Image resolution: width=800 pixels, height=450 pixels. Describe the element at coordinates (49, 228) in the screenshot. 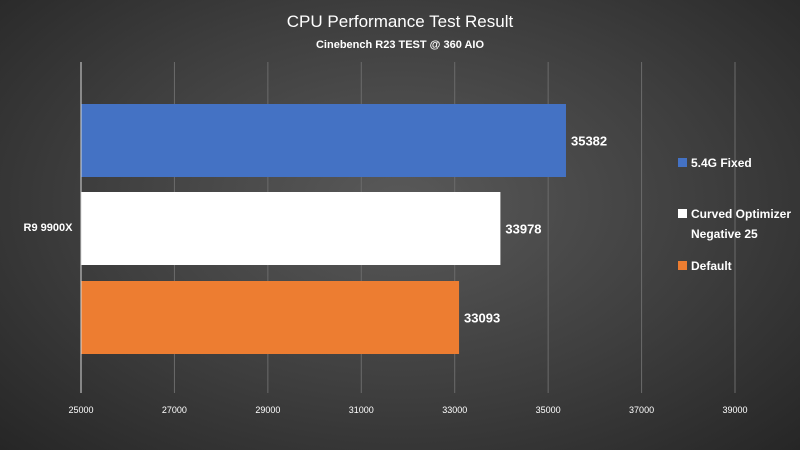

I see `y-tick-label: R9 9900X` at that location.